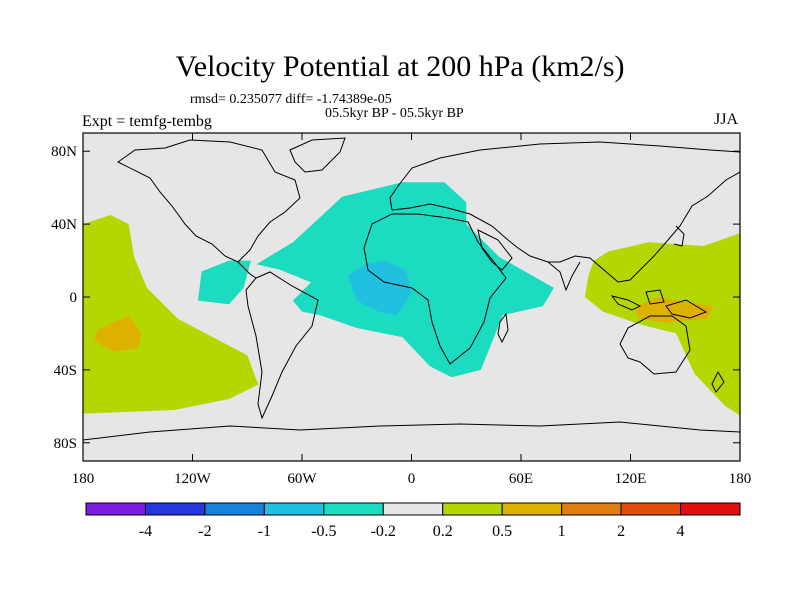 The width and height of the screenshot is (800, 600). Describe the element at coordinates (323, 531) in the screenshot. I see `colorbar-label: -0.5` at that location.